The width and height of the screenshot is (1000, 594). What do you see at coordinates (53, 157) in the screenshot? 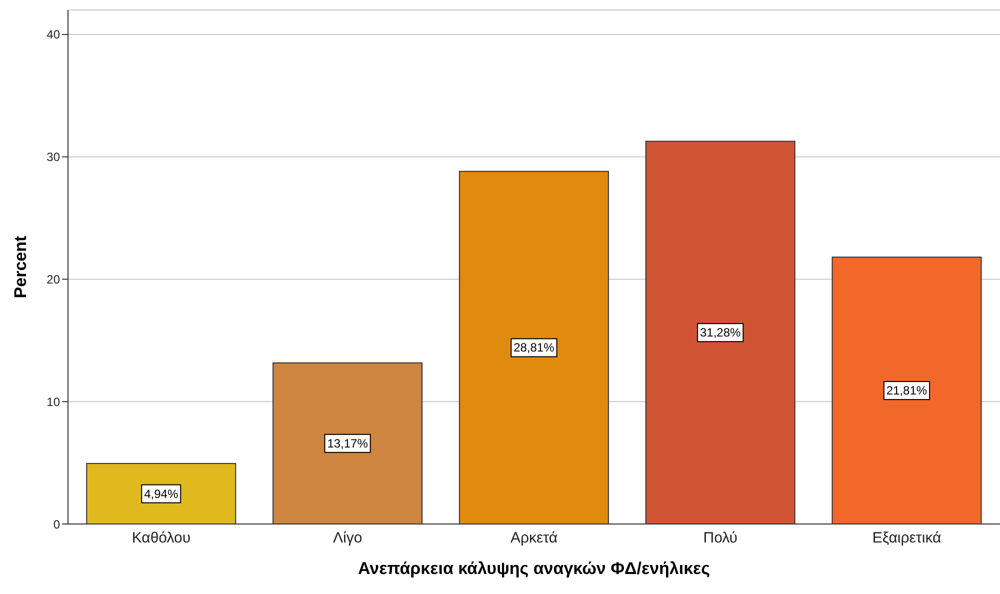
I see `y-tick-label: 30` at bounding box center [53, 157].